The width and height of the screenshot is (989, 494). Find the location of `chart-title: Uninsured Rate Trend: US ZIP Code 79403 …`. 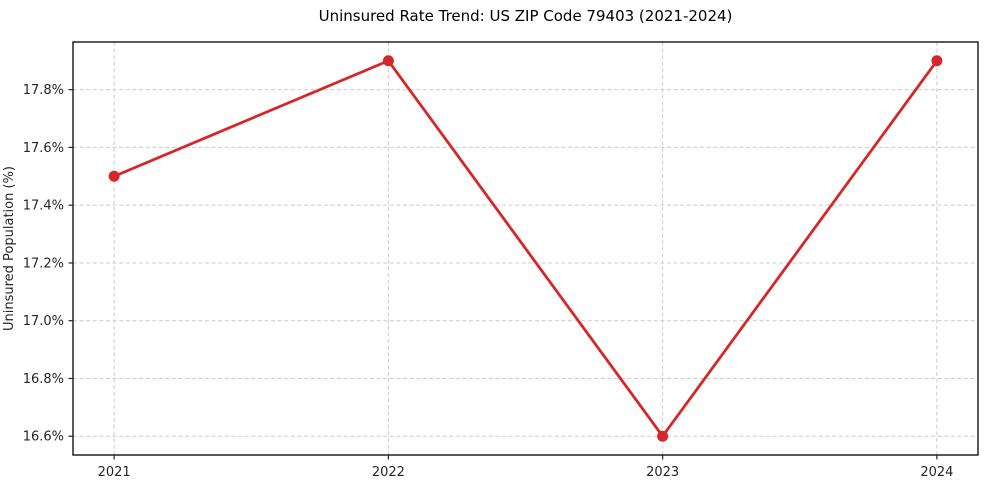

chart-title: Uninsured Rate Trend: US ZIP Code 79403 … is located at coordinates (526, 16).